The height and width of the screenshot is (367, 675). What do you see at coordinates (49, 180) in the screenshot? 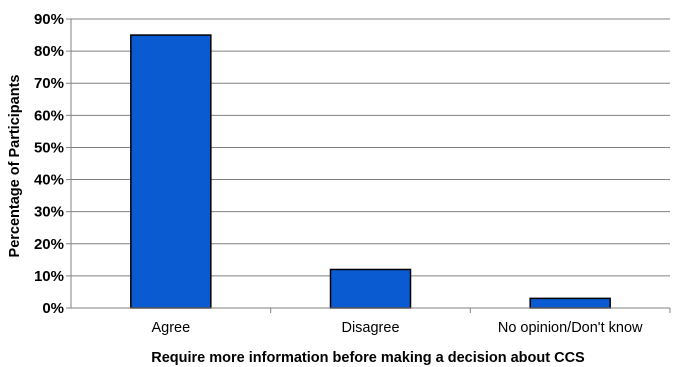
I see `y-tick-label: 40%` at bounding box center [49, 180].